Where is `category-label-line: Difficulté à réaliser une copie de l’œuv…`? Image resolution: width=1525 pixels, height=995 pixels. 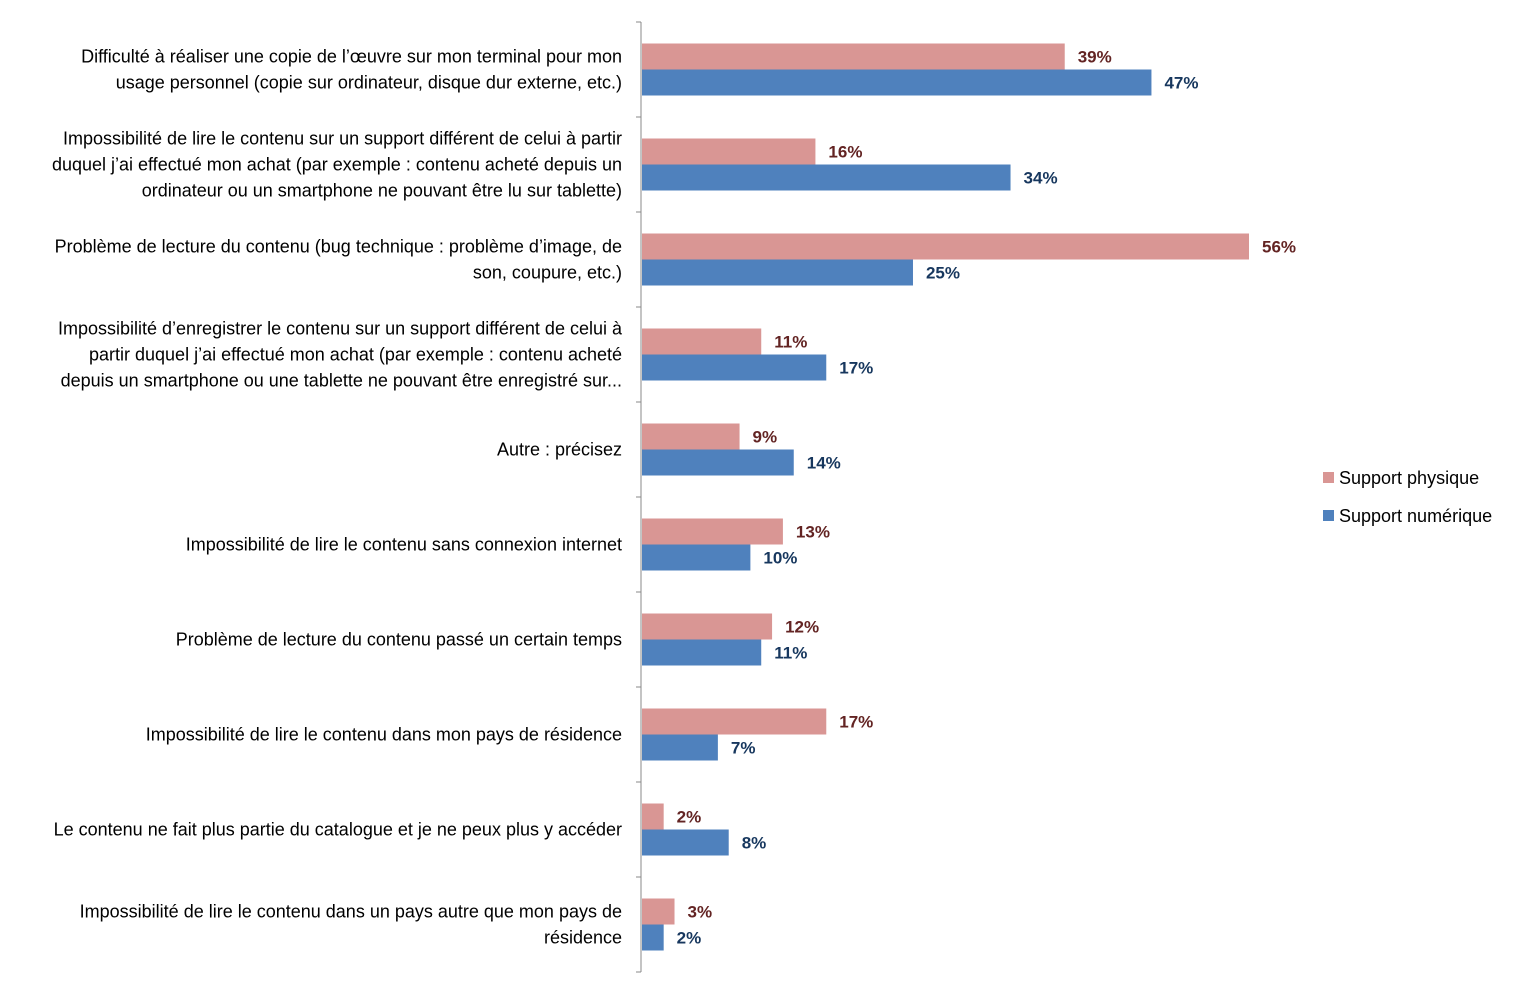
category-label-line: Difficulté à réaliser une copie de l’œuv… is located at coordinates (351, 57).